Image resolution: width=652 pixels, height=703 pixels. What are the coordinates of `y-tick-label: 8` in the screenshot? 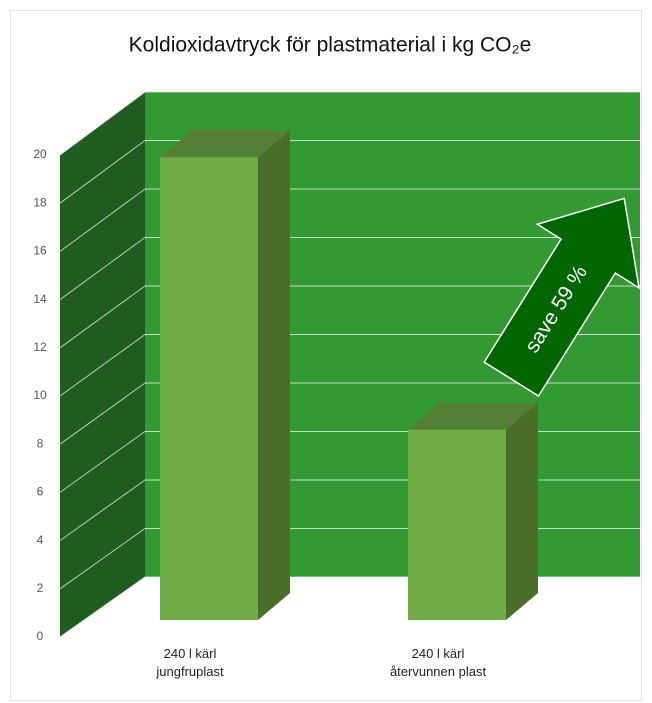 It's located at (40, 443).